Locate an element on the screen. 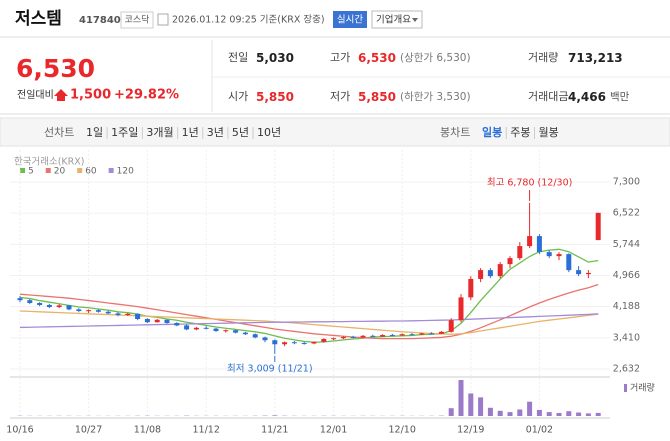 Image resolution: width=670 pixels, height=441 pixels. up-icon is located at coordinates (61, 95).